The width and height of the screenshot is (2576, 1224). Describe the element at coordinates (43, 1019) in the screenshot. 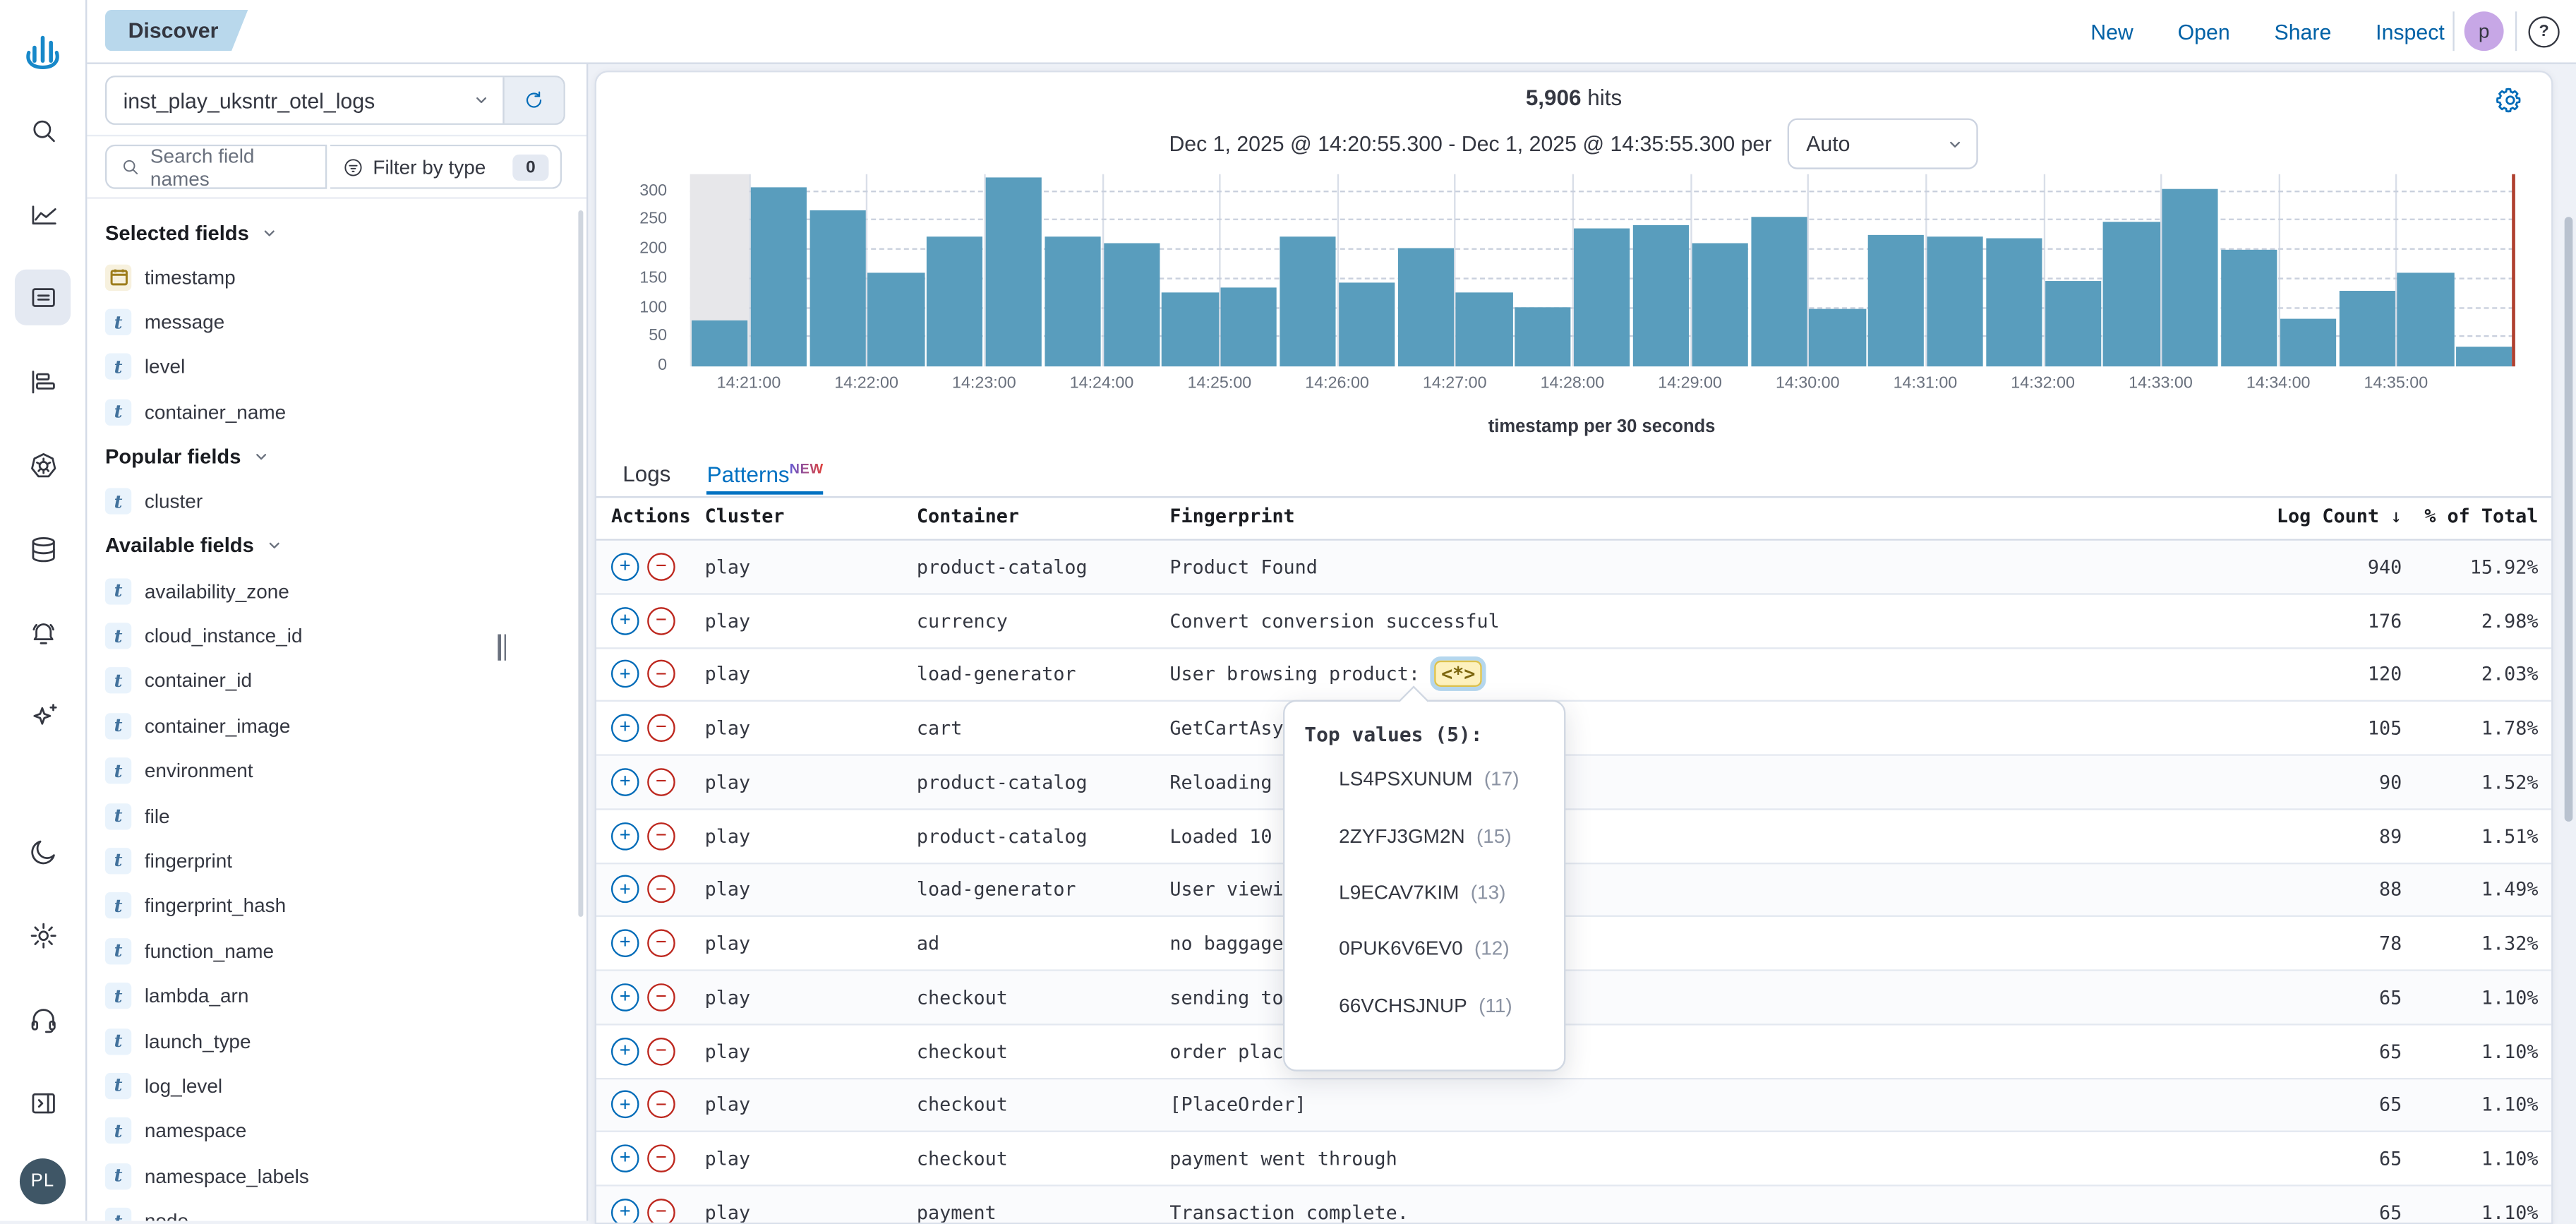

I see `support-headphones-icon` at that location.